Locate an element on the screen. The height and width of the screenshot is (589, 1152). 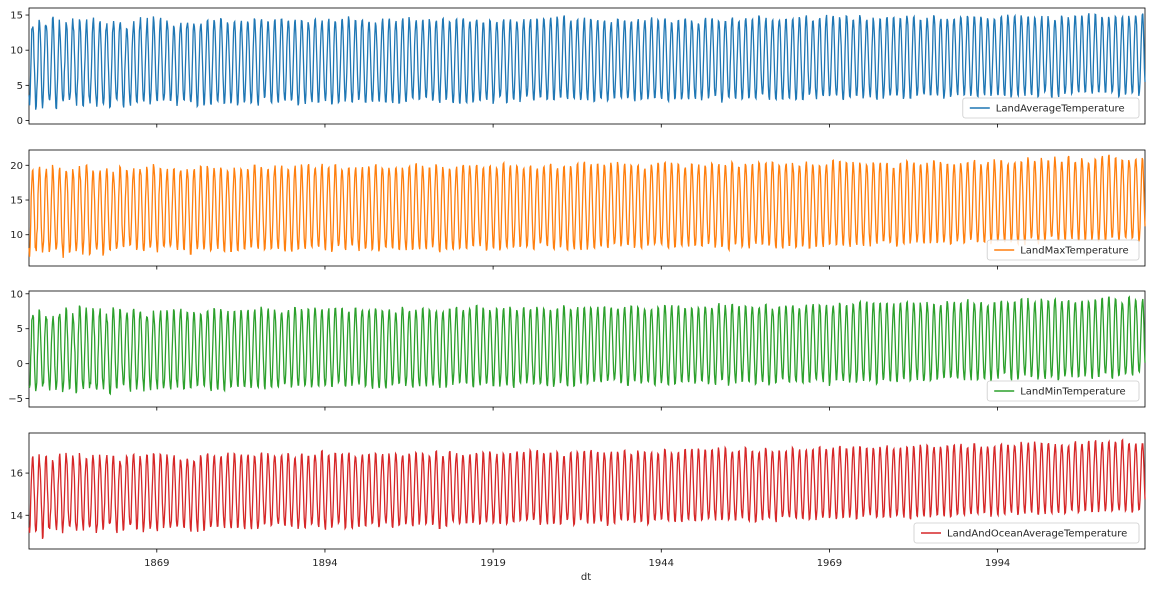
x-axis-label: dt is located at coordinates (586, 577).